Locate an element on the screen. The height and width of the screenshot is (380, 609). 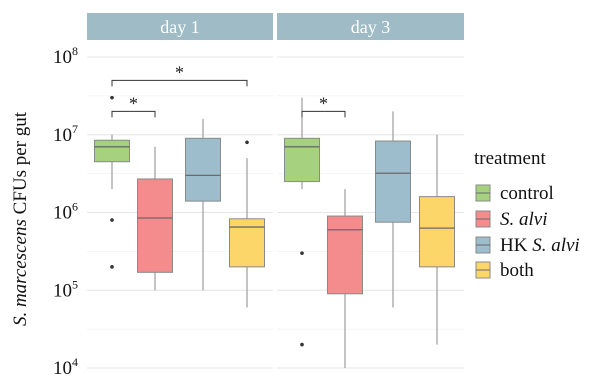
legend-label-part: control is located at coordinates (527, 193).